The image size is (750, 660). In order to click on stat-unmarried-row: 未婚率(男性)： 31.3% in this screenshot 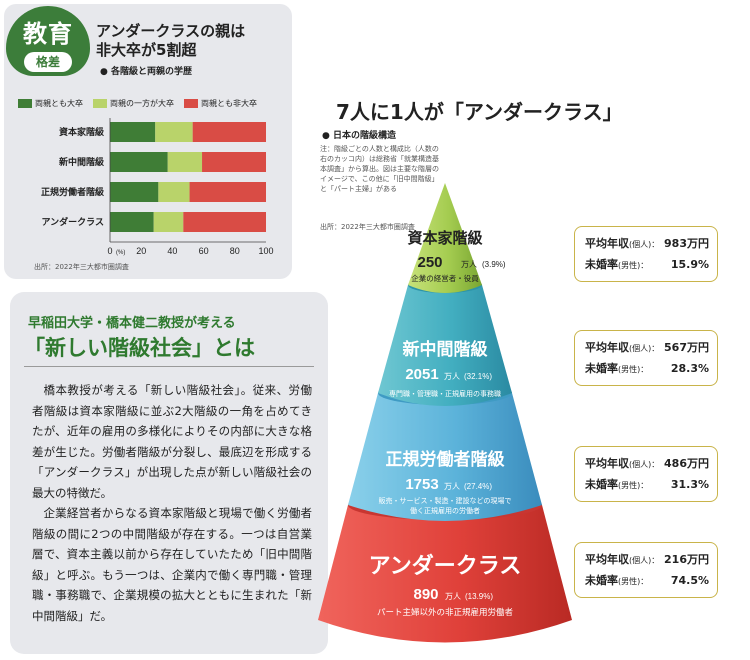, I will do `click(647, 485)`.